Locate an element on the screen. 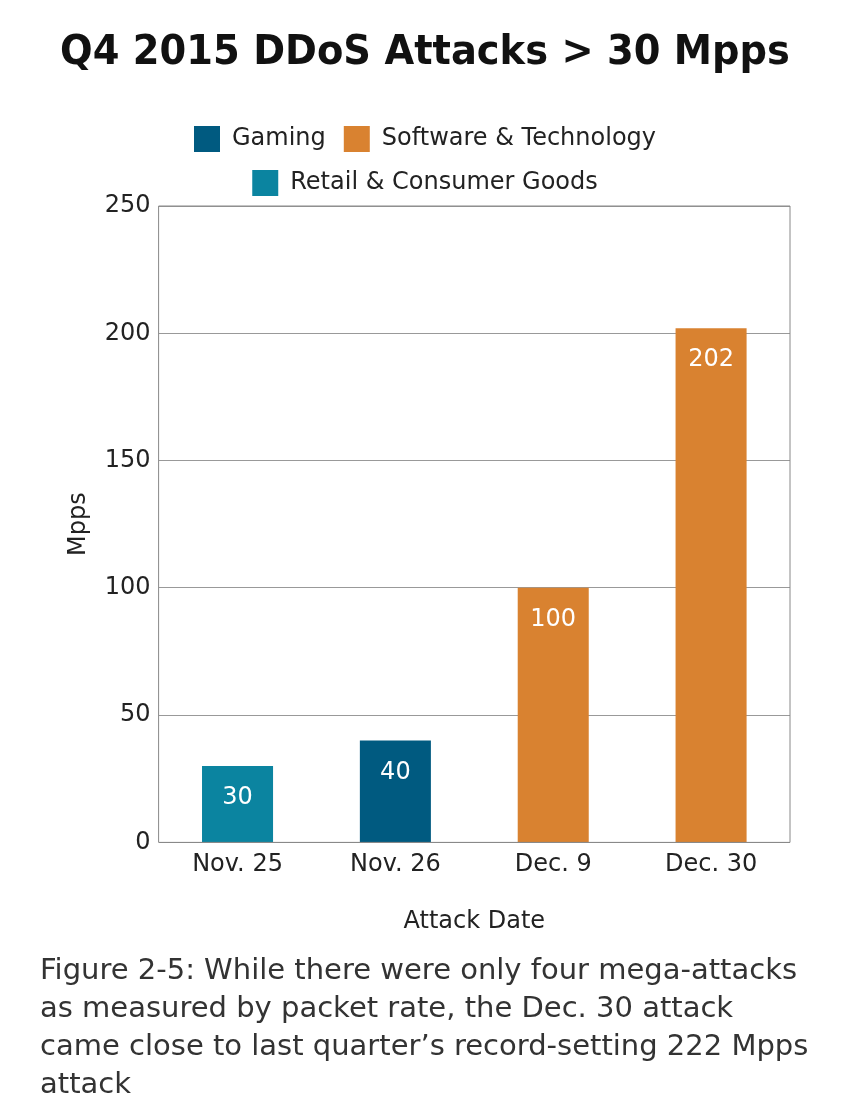  x-axis-title: Attack Date is located at coordinates (474, 919).